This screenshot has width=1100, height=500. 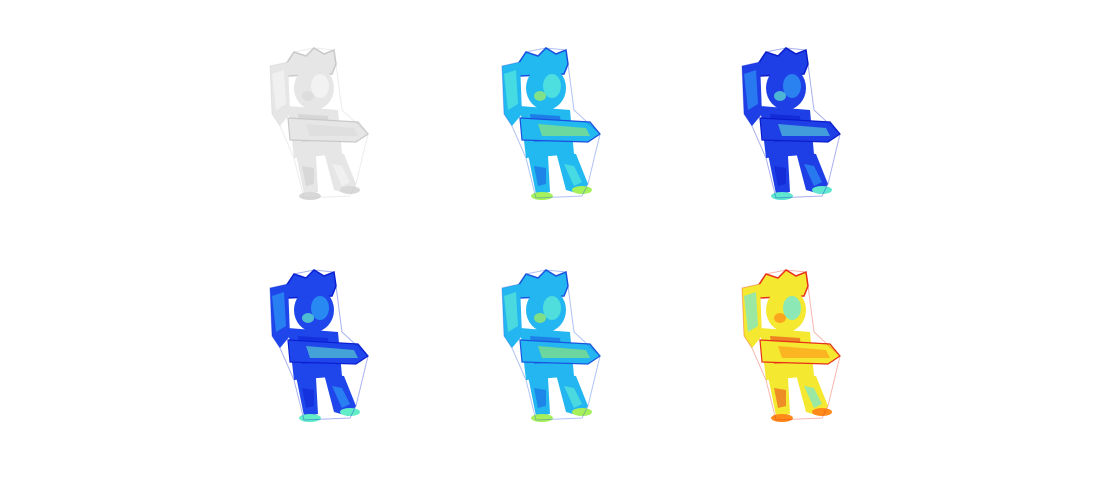 I want to click on statue-render-gray, so click(x=318, y=124).